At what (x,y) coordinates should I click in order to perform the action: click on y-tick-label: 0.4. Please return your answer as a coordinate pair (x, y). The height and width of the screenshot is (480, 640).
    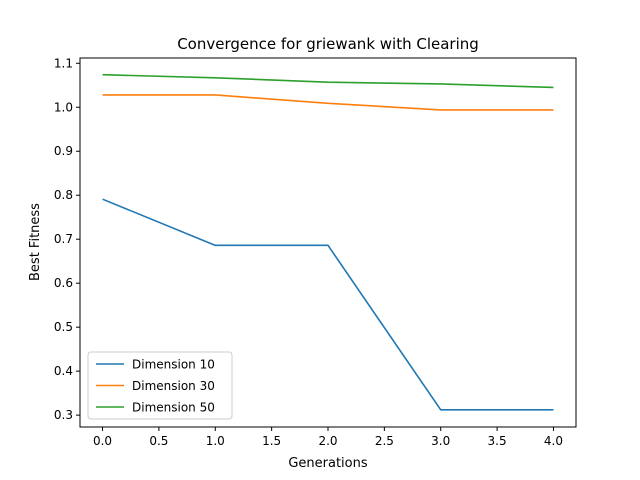
    Looking at the image, I should click on (63, 371).